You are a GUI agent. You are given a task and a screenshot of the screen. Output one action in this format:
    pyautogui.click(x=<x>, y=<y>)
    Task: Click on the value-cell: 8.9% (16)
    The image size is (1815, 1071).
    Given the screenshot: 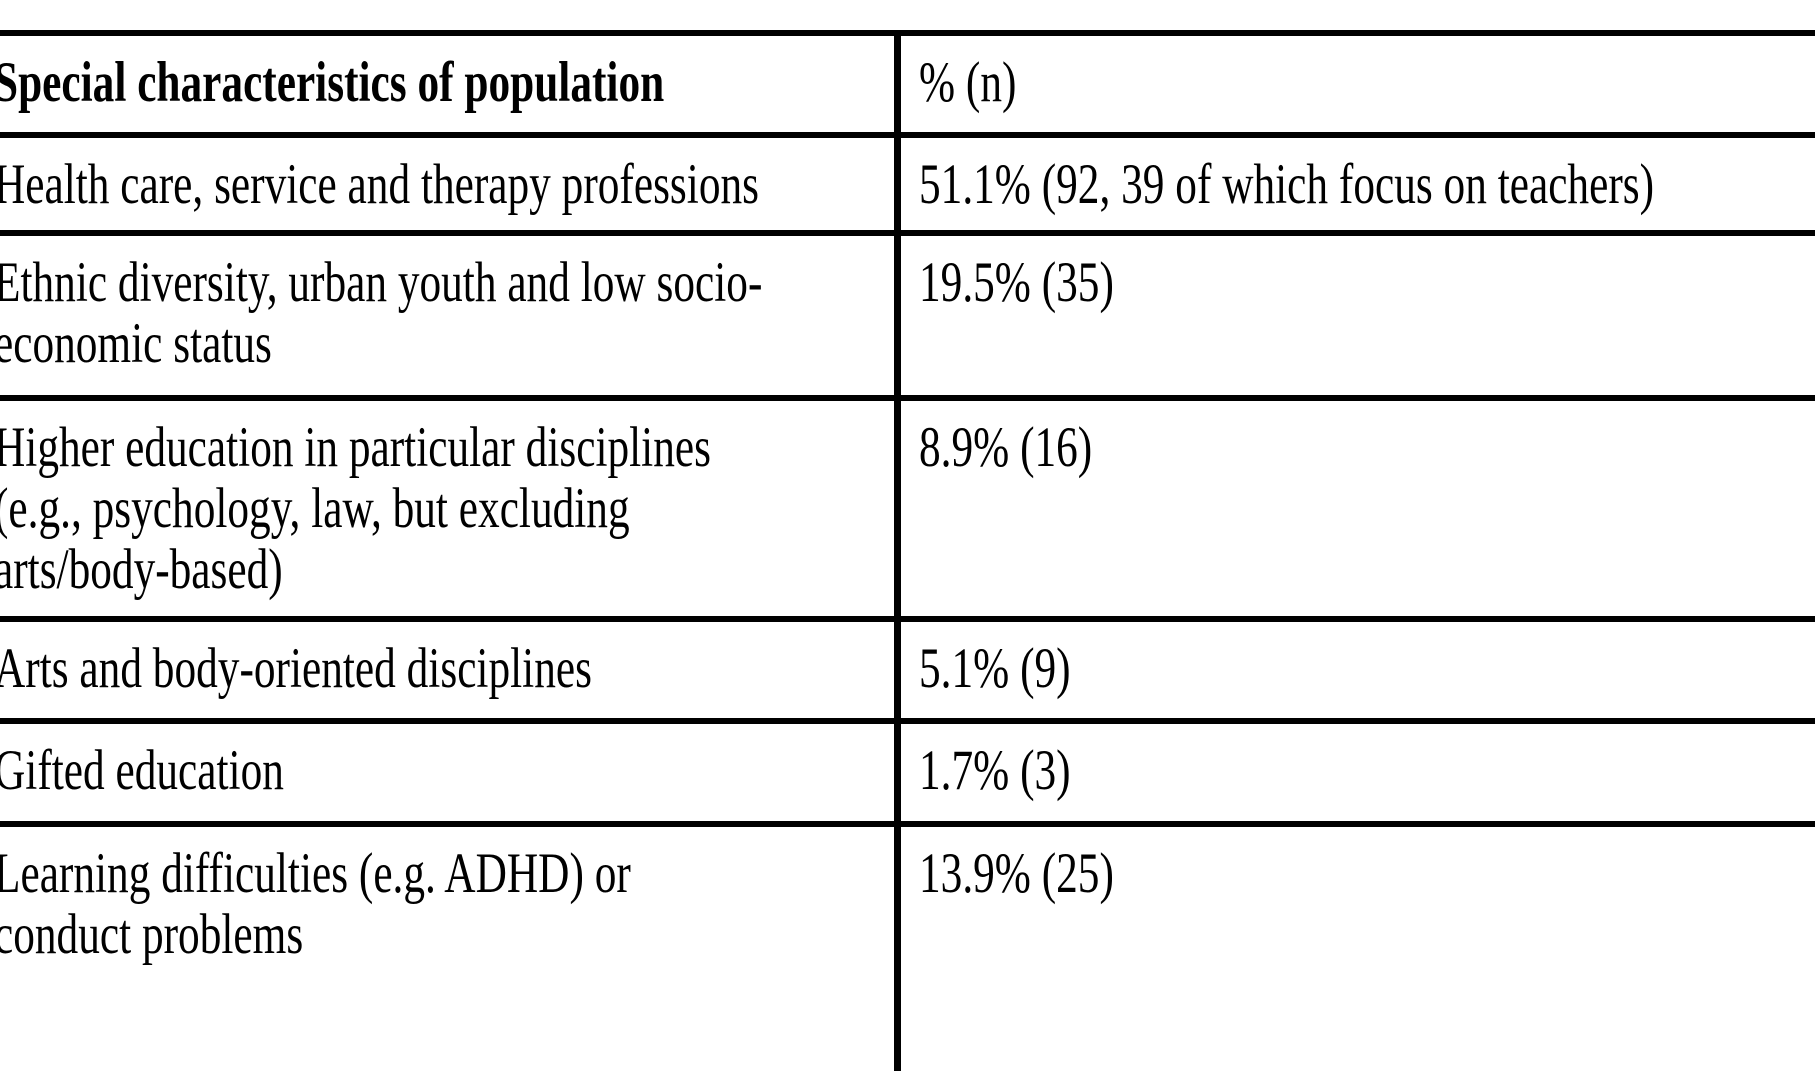 What is the action you would take?
    pyautogui.click(x=1358, y=508)
    